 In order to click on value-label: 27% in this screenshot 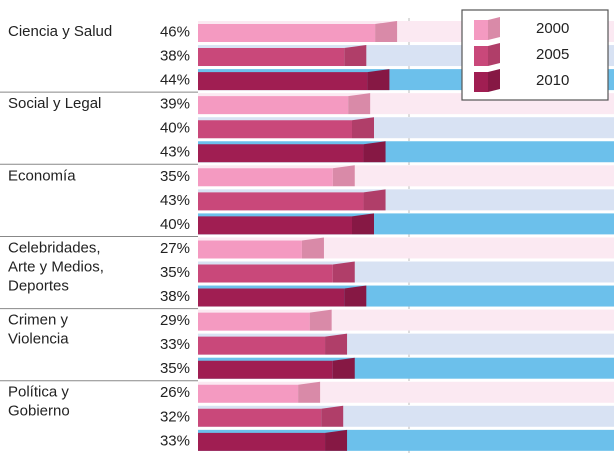, I will do `click(175, 248)`.